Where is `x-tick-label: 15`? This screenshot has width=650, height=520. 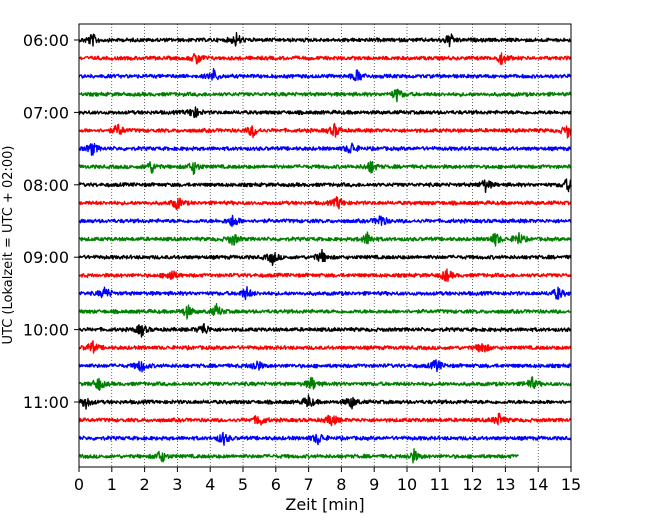 x-tick-label: 15 is located at coordinates (571, 484).